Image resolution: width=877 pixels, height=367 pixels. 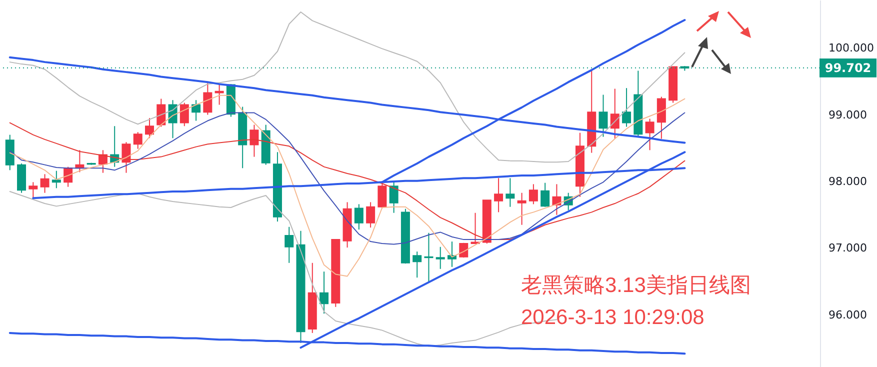 What do you see at coordinates (851, 48) in the screenshot?
I see `y-tick-label: 100.000` at bounding box center [851, 48].